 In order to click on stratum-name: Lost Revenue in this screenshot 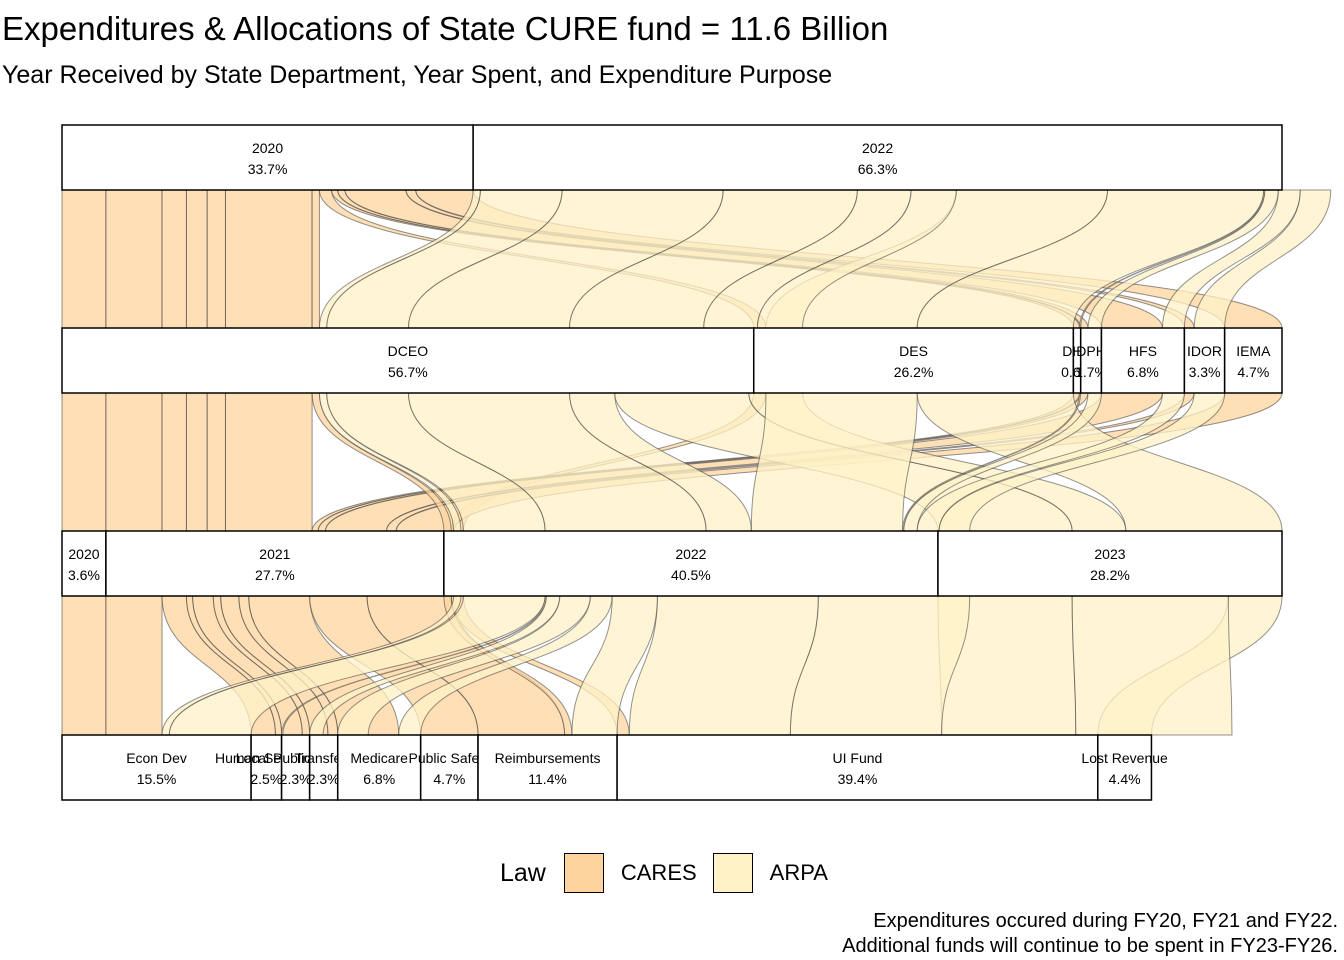, I will do `click(1124, 758)`.